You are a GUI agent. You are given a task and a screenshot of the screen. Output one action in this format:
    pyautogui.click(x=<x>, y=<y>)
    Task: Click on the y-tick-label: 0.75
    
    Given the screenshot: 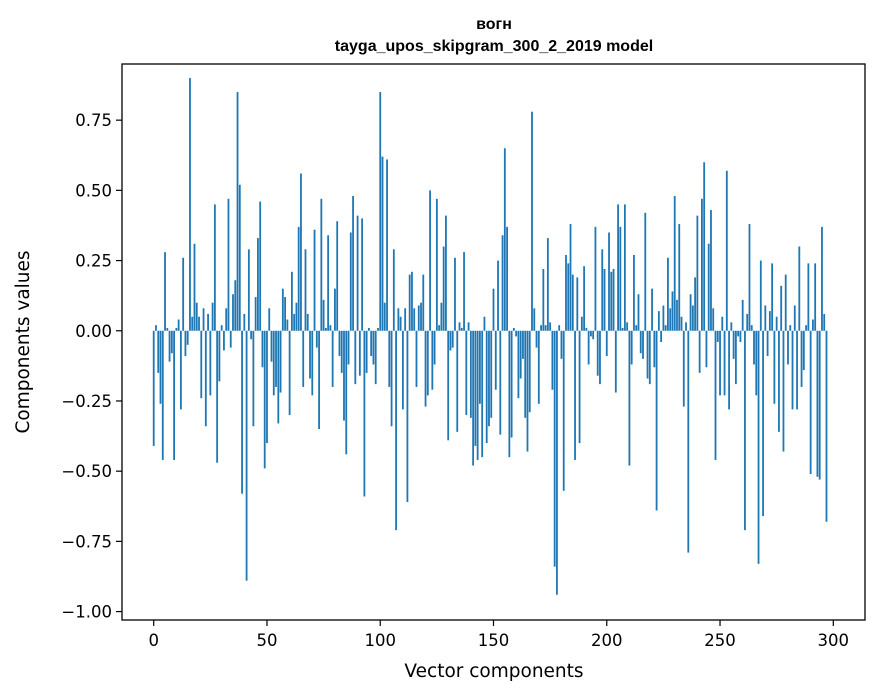 What is the action you would take?
    pyautogui.click(x=93, y=120)
    